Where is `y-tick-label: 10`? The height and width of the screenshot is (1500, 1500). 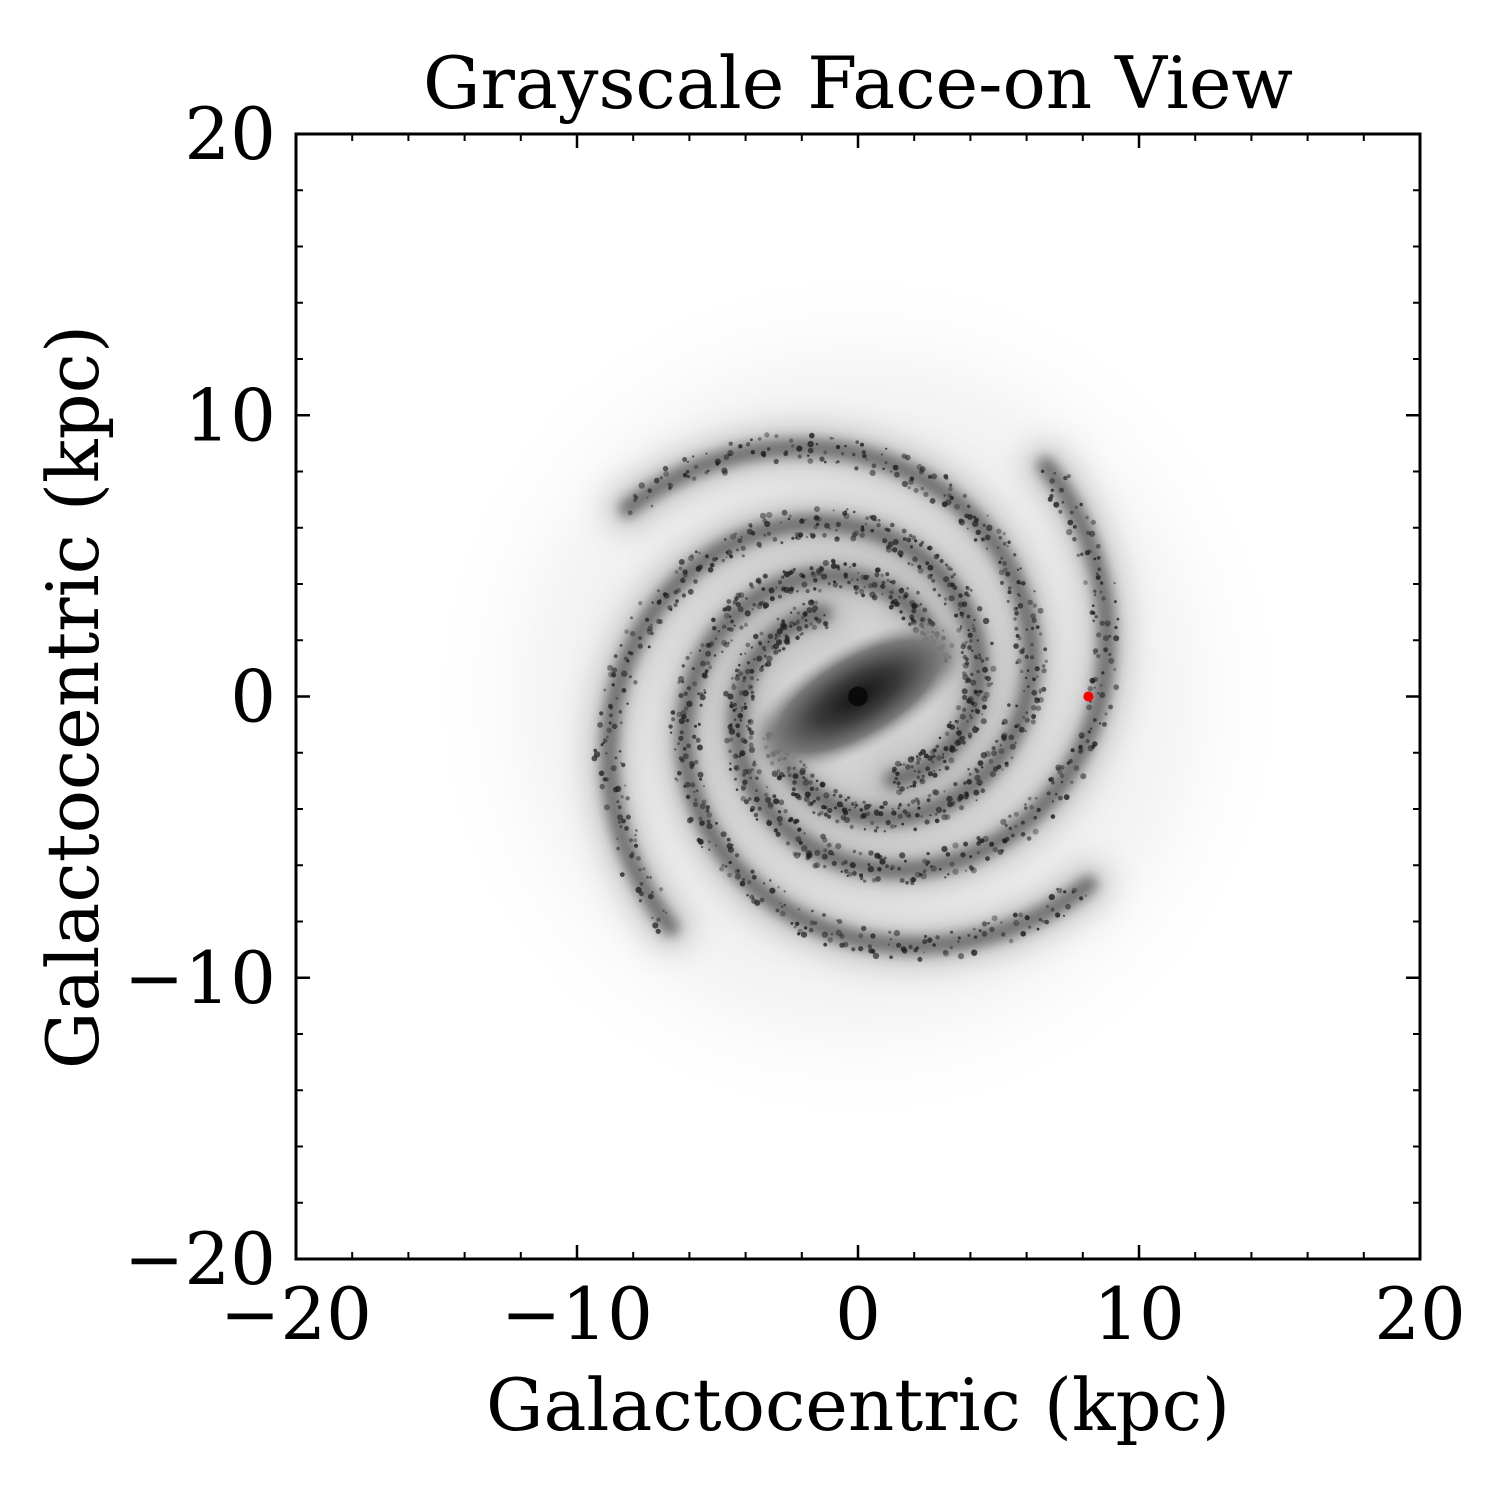
y-tick-label: 10 is located at coordinates (230, 415).